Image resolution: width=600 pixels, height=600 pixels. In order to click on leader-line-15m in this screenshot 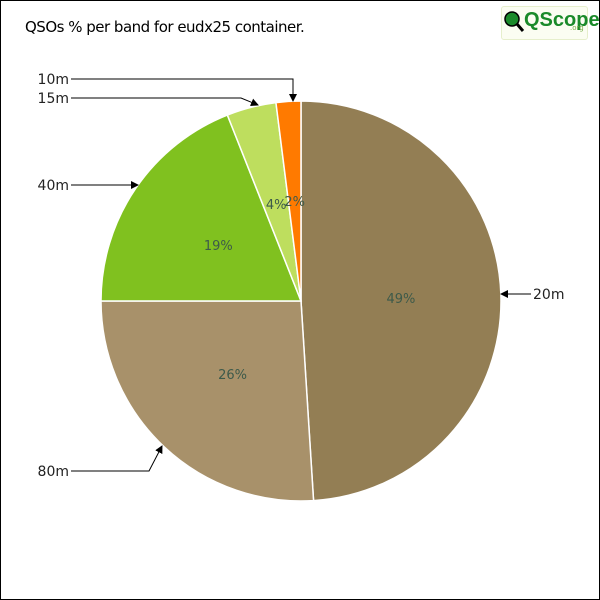, I will do `click(165, 102)`.